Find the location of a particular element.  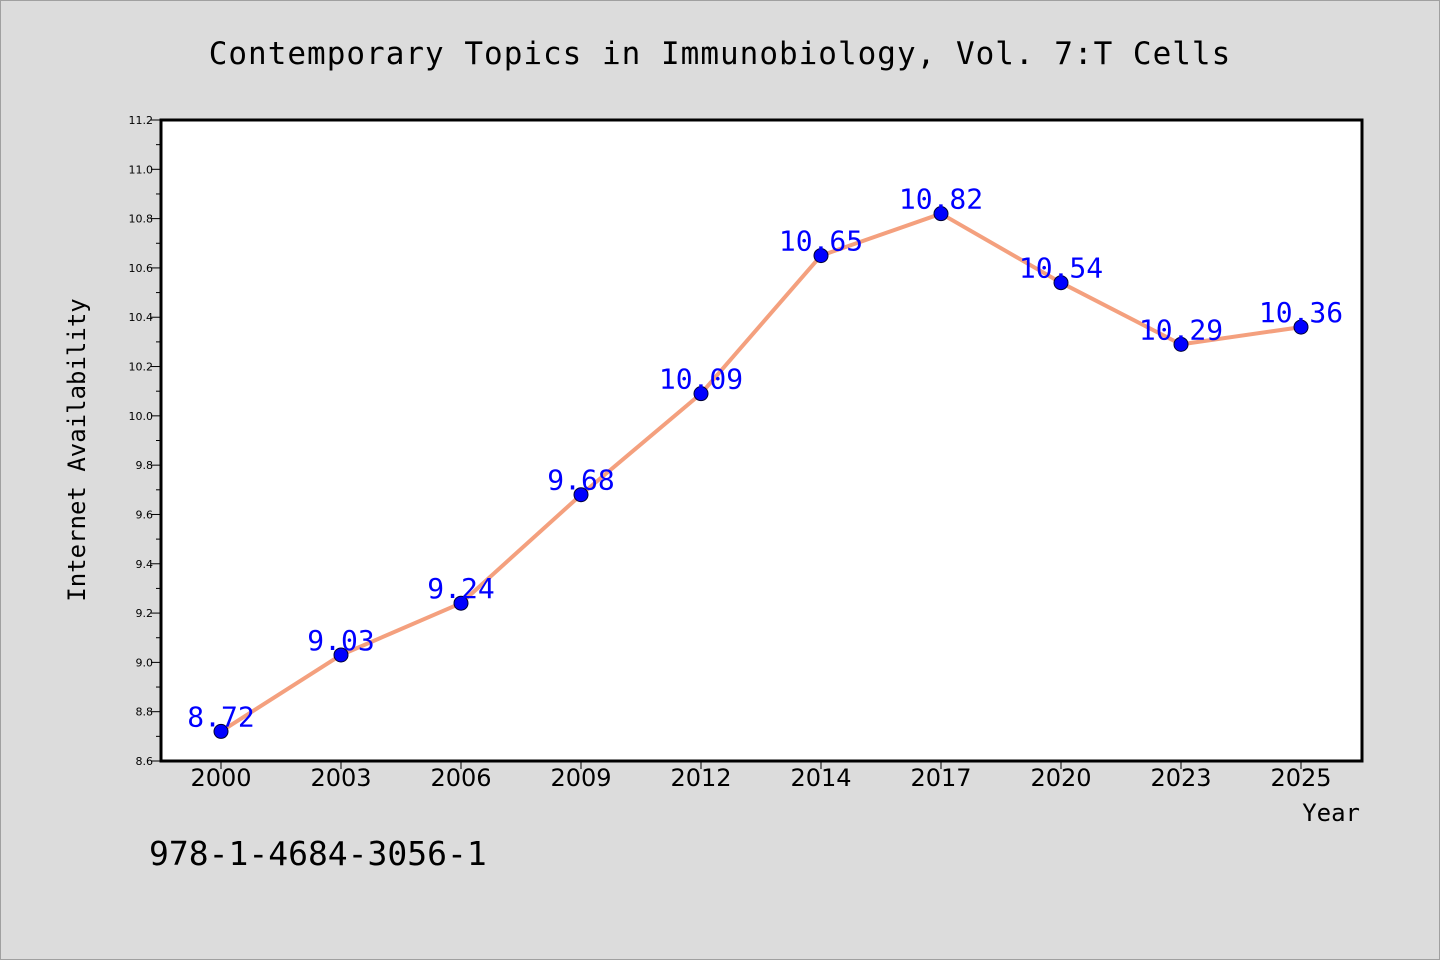

y-tick-label: 10.2 is located at coordinates (141, 367).